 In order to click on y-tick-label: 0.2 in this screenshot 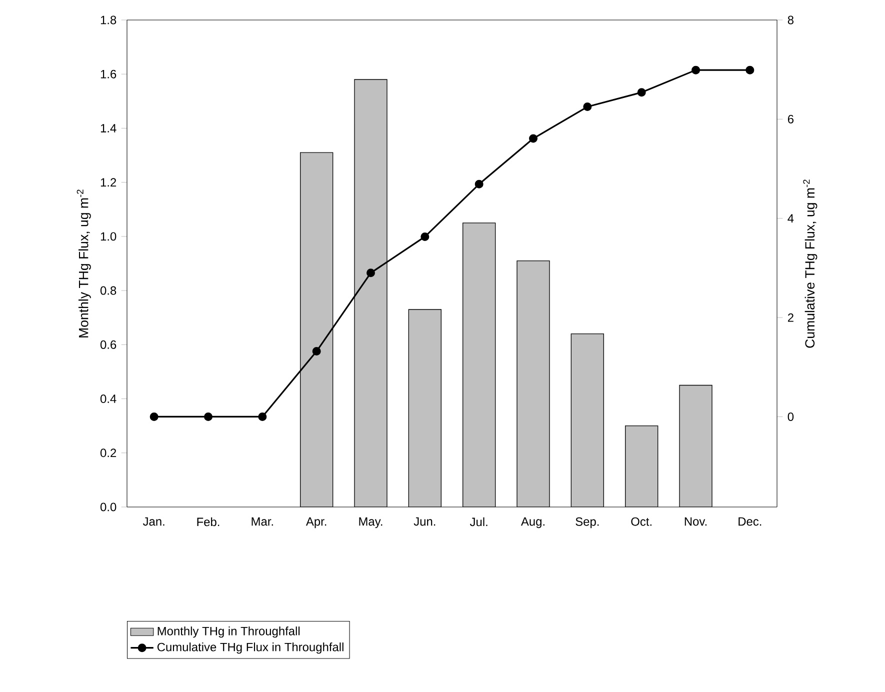, I will do `click(108, 453)`.